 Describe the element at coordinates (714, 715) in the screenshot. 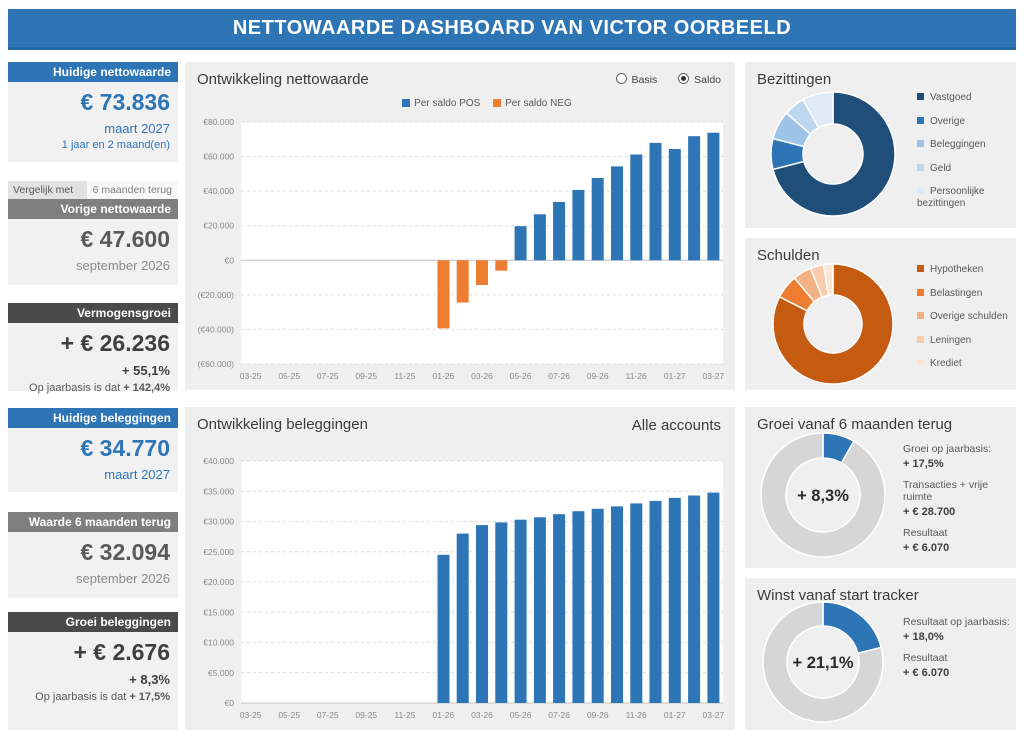

I see `svg-text: 03-27` at that location.